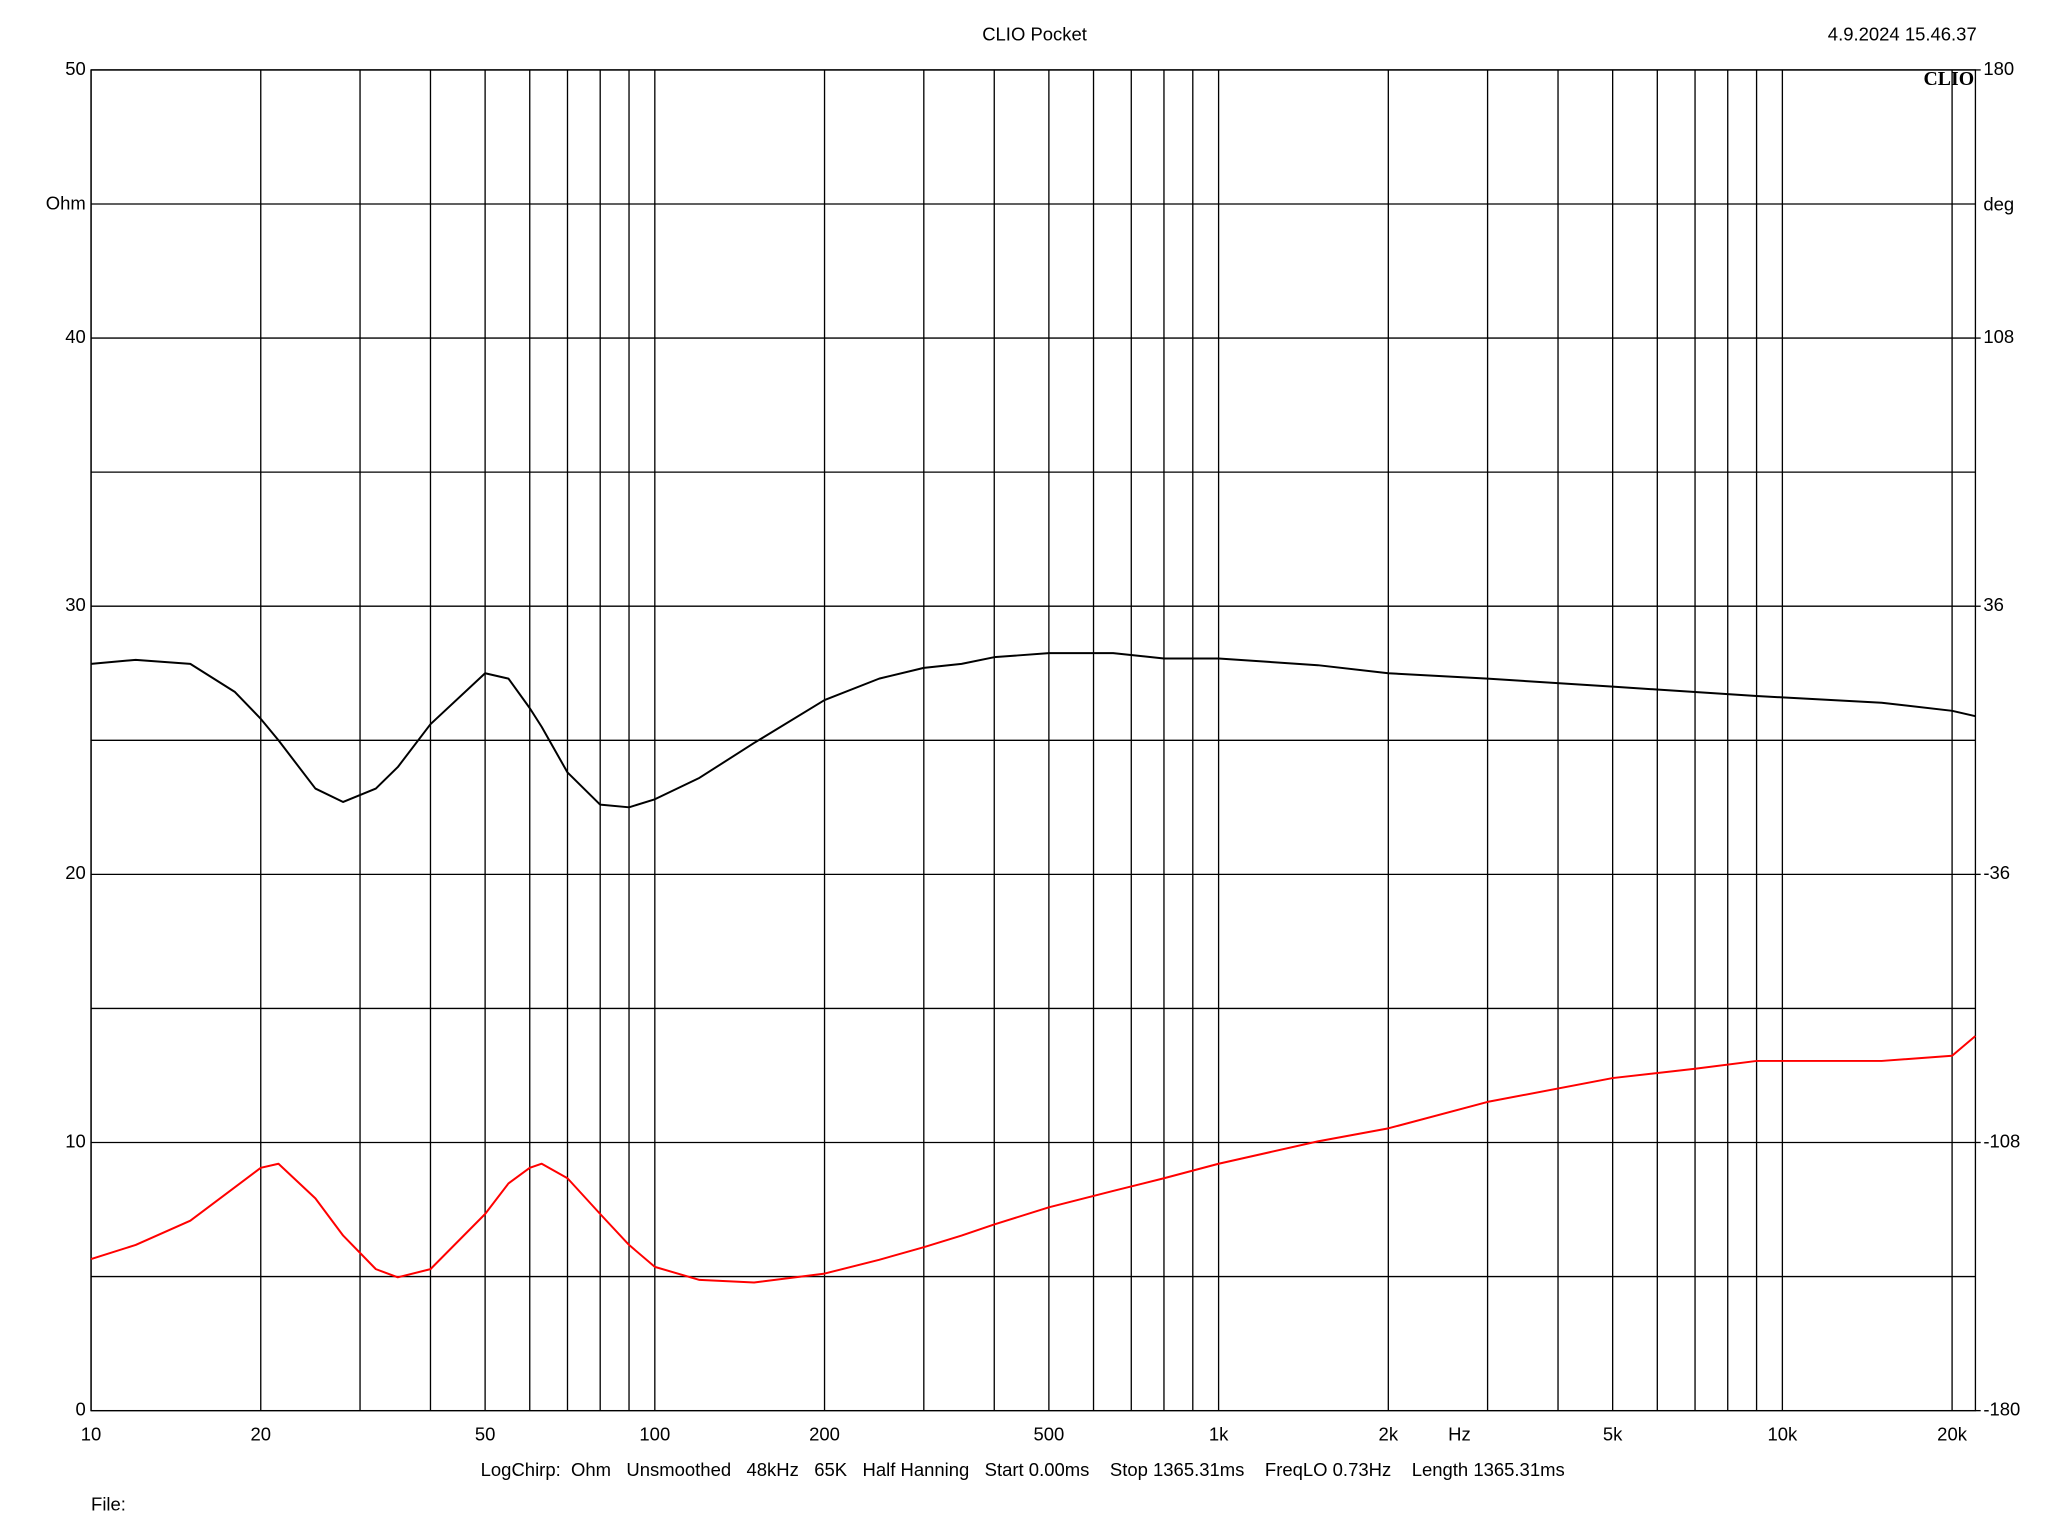 Image resolution: width=2048 pixels, height=1536 pixels. What do you see at coordinates (1613, 1434) in the screenshot?
I see `x-tick-label: 5k` at bounding box center [1613, 1434].